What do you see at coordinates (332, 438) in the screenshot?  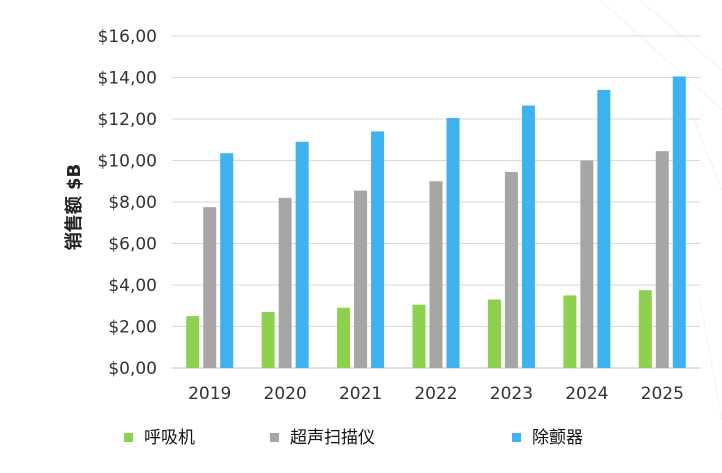 I see `legend-label: 超声扫描仪` at bounding box center [332, 438].